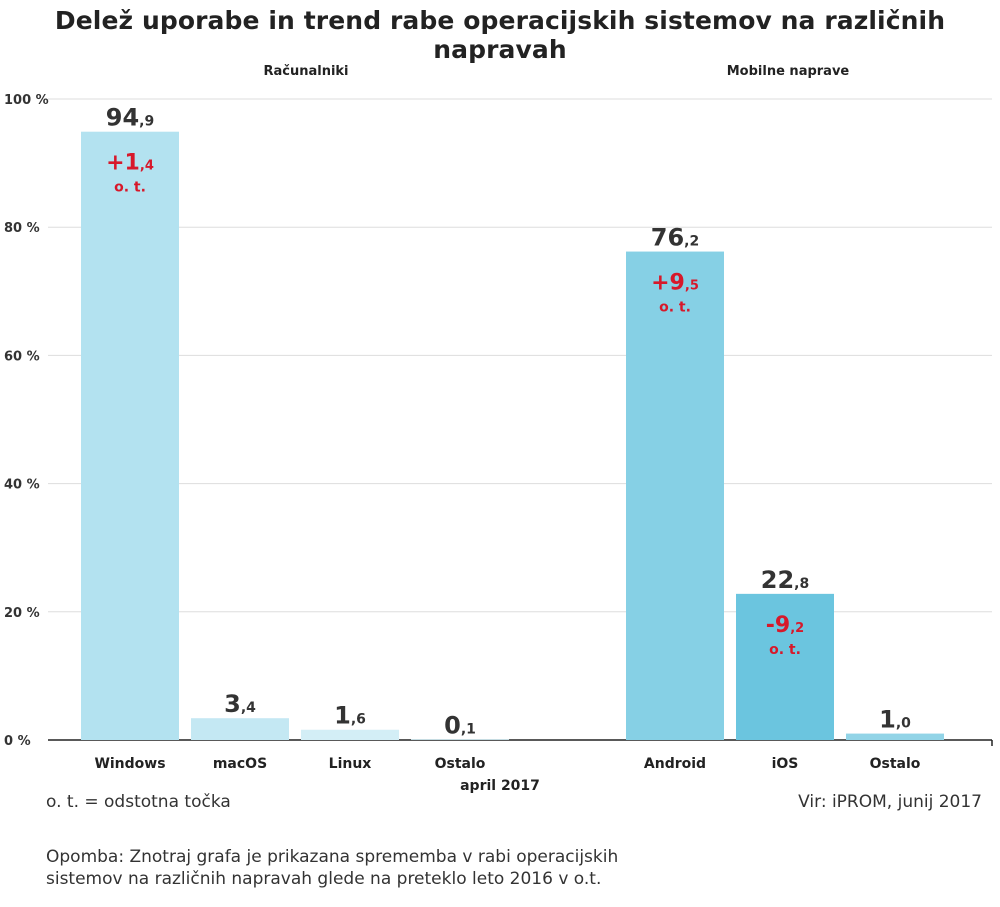  Describe the element at coordinates (460, 725) in the screenshot. I see `data-label: 0,1` at that location.